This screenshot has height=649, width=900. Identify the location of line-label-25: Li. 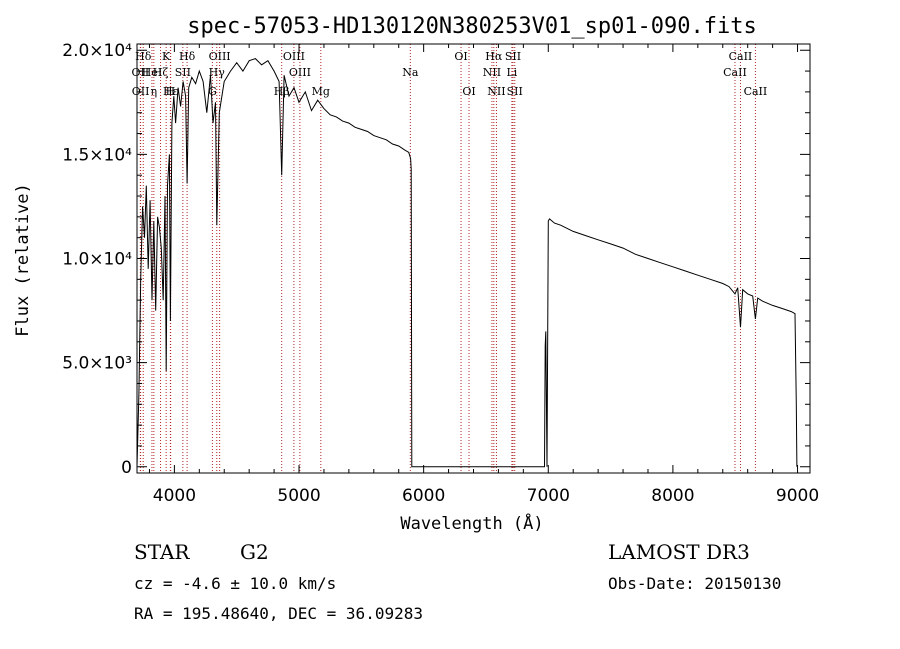
(511, 72).